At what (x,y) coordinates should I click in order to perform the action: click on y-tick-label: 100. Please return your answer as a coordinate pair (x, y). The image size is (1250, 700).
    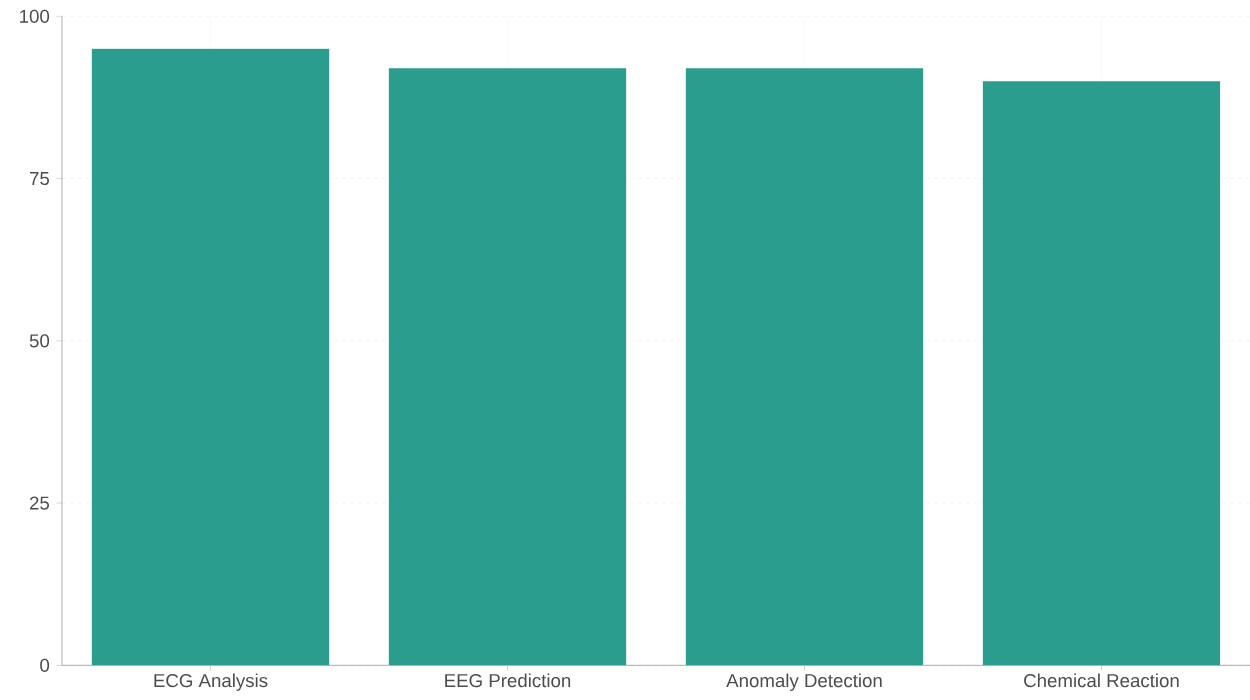
    Looking at the image, I should click on (35, 16).